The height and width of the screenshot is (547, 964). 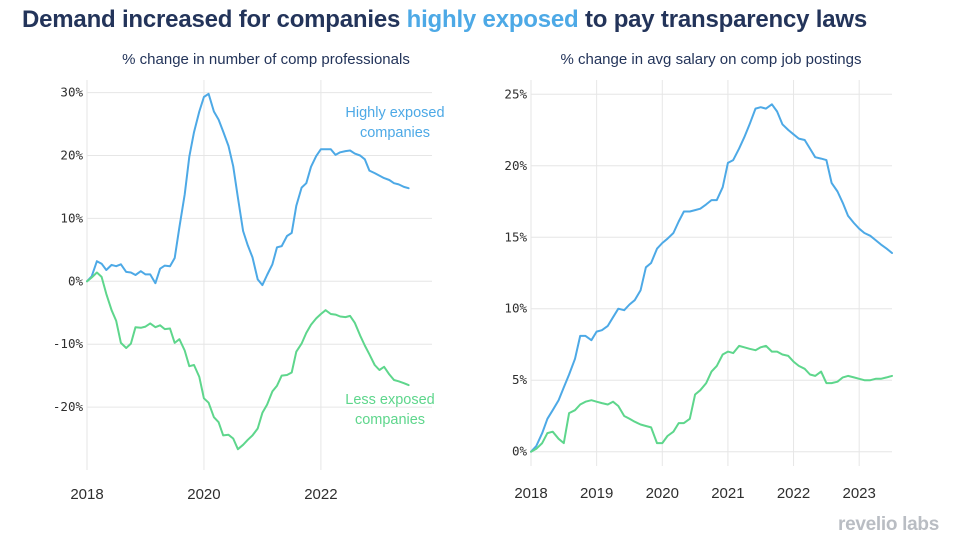 What do you see at coordinates (596, 493) in the screenshot?
I see `right-xtick-label: 2019` at bounding box center [596, 493].